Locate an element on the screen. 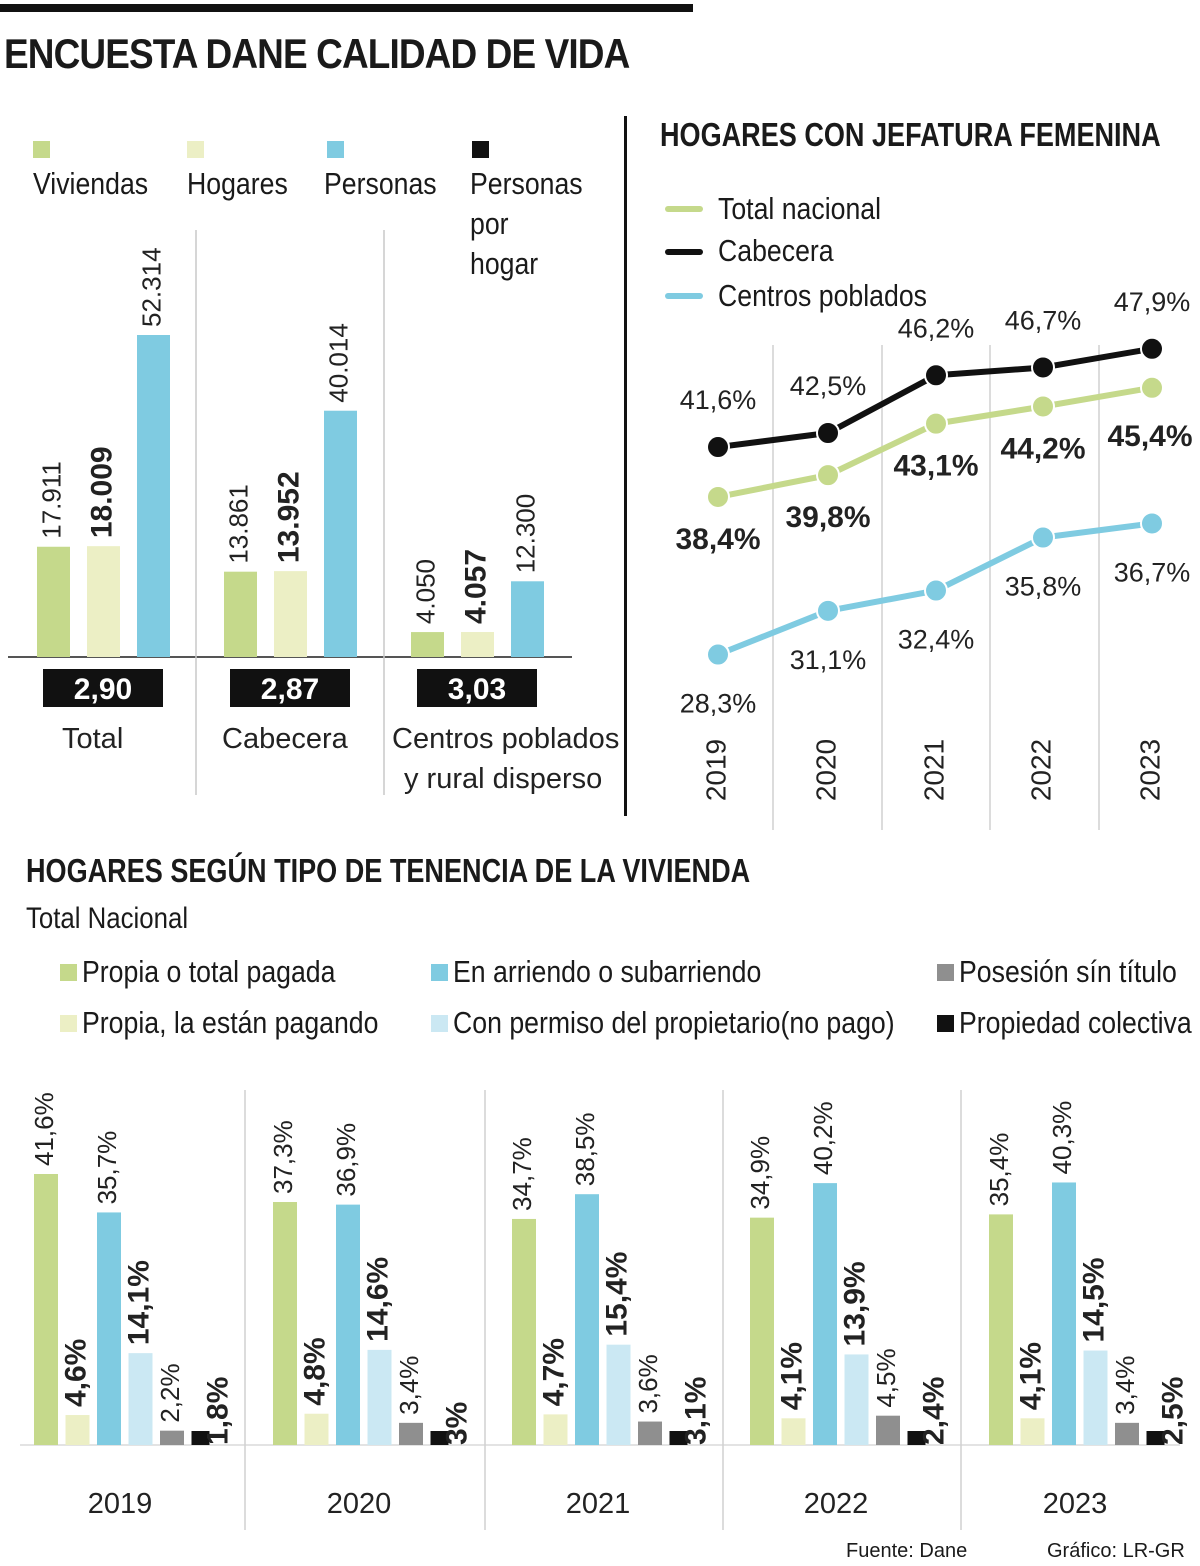  legend-label-arriendo: En arriendo o subarriendo is located at coordinates (607, 971).